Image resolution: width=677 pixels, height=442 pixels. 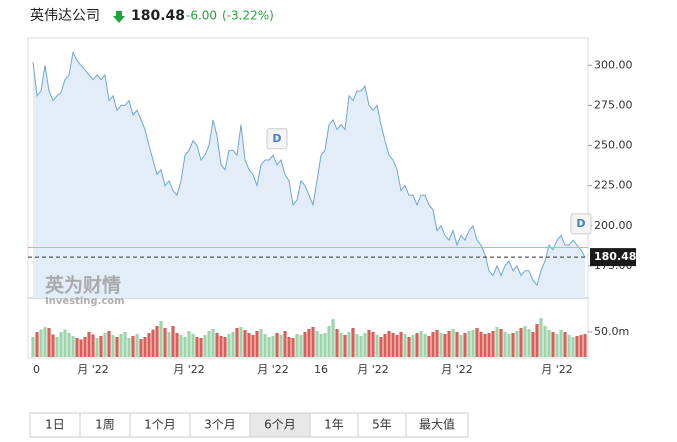 What do you see at coordinates (55, 425) in the screenshot?
I see `range-button: 1日` at bounding box center [55, 425].